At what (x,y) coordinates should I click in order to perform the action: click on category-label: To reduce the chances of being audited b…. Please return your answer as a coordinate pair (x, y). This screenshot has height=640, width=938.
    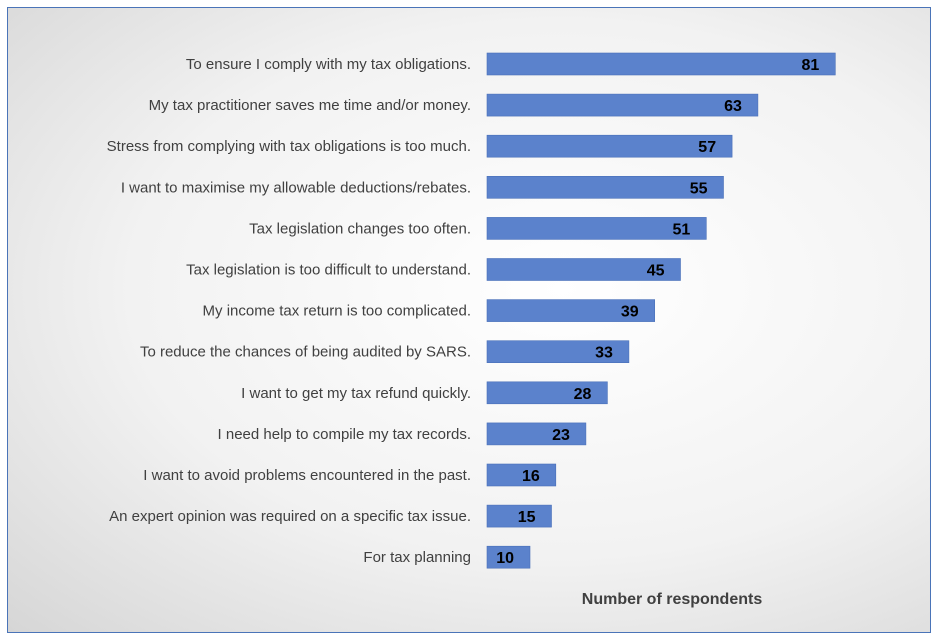
    Looking at the image, I should click on (305, 352).